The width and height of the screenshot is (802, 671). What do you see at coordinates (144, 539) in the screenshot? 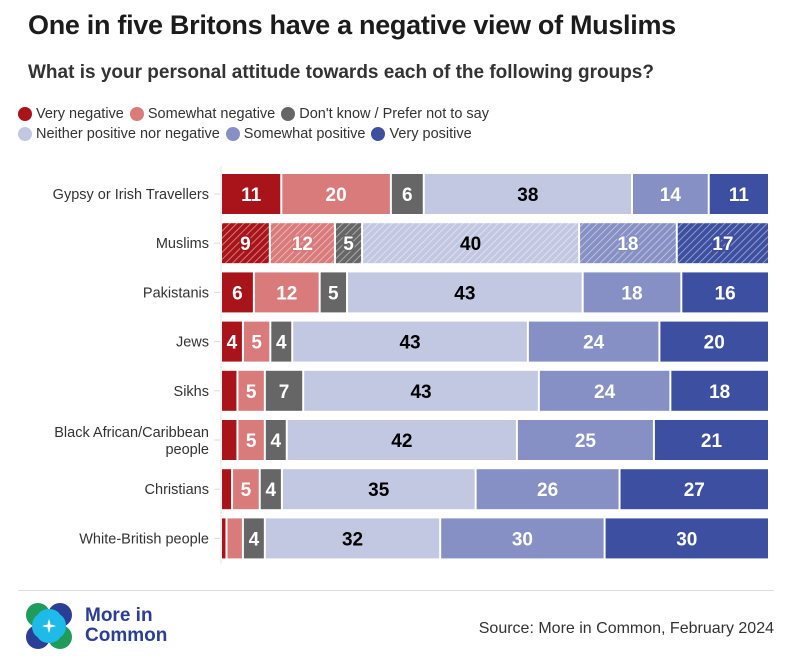
I see `category-label: White-British people` at bounding box center [144, 539].